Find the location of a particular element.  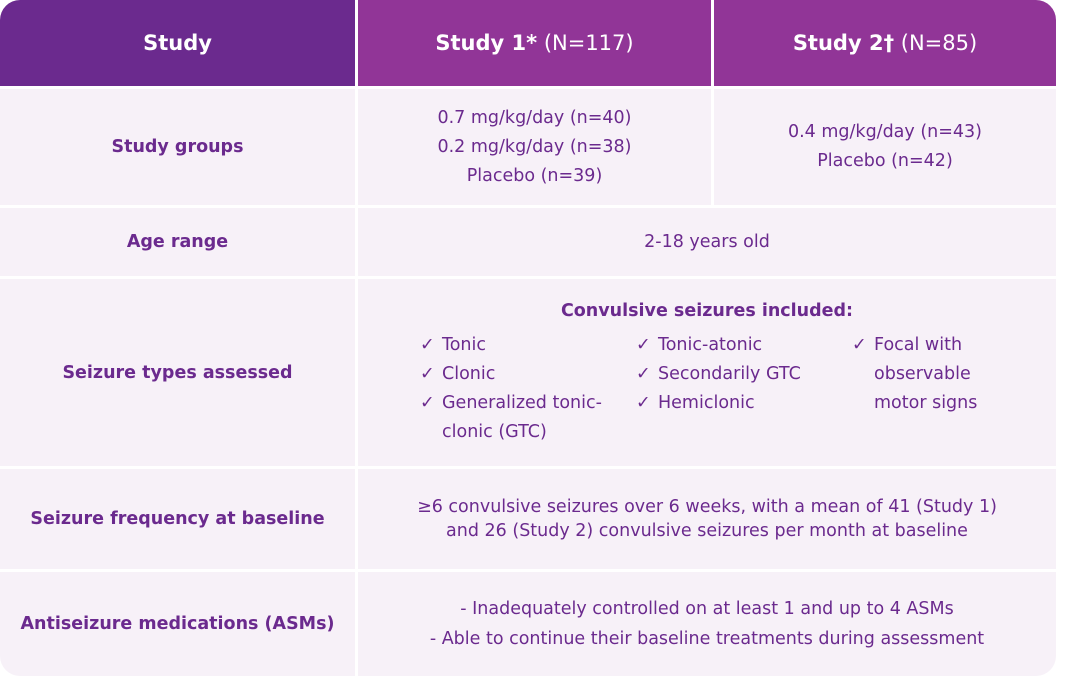

list-item: ✓ Secondarily GTC is located at coordinates (718, 374).